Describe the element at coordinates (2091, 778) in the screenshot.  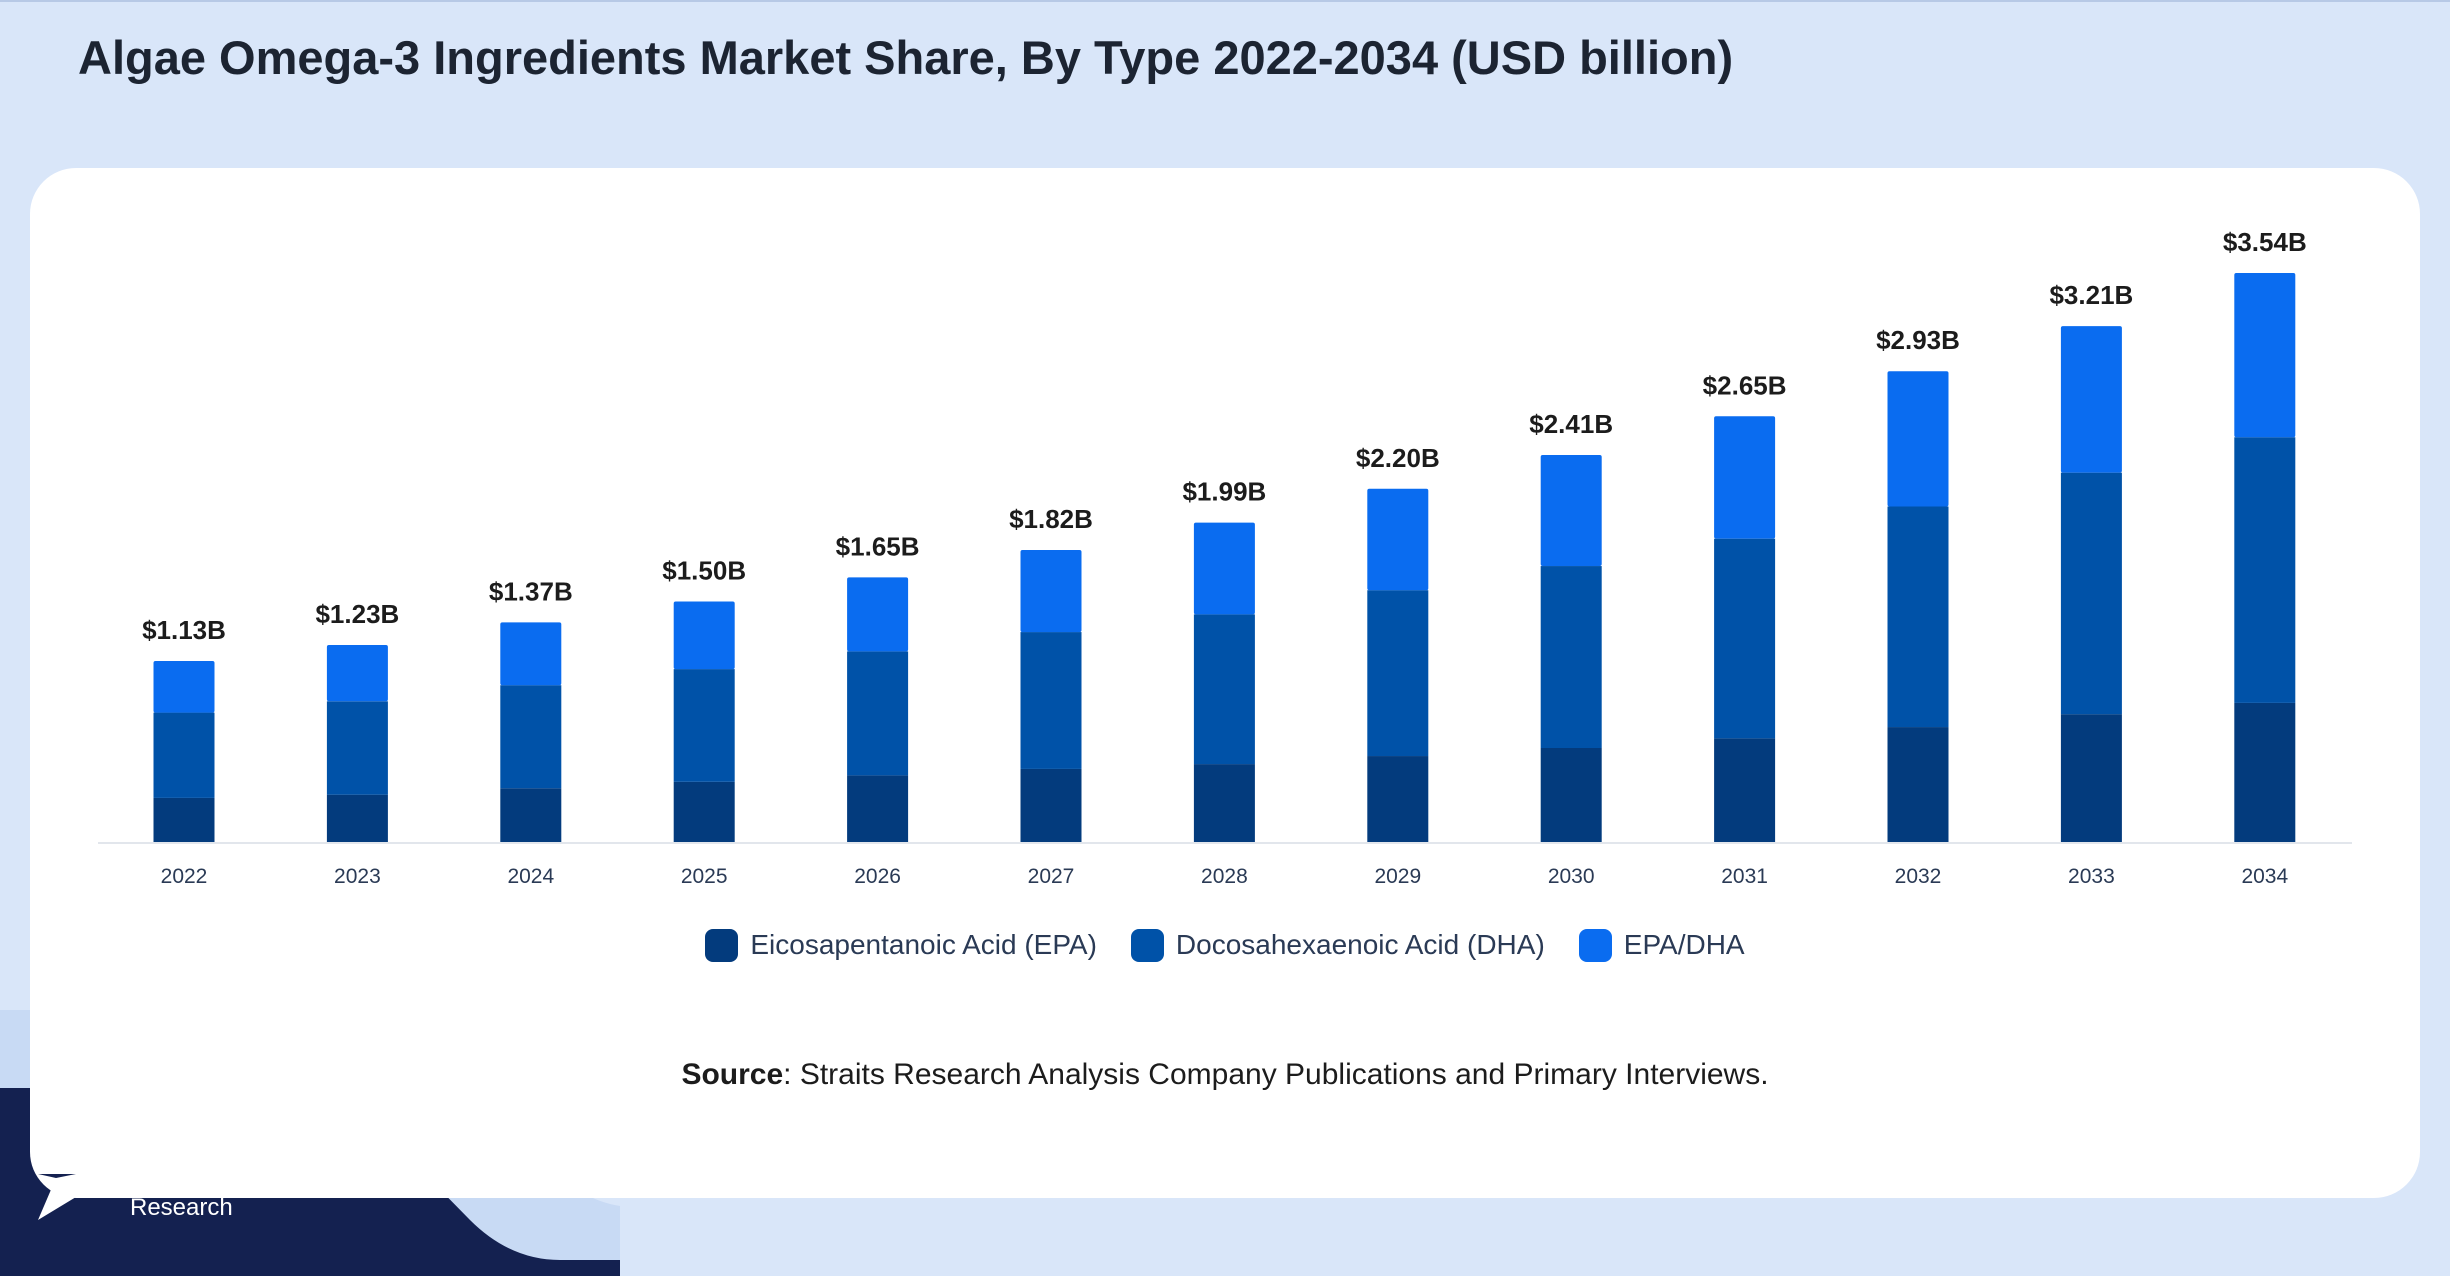
I see `bar-epa-2033` at that location.